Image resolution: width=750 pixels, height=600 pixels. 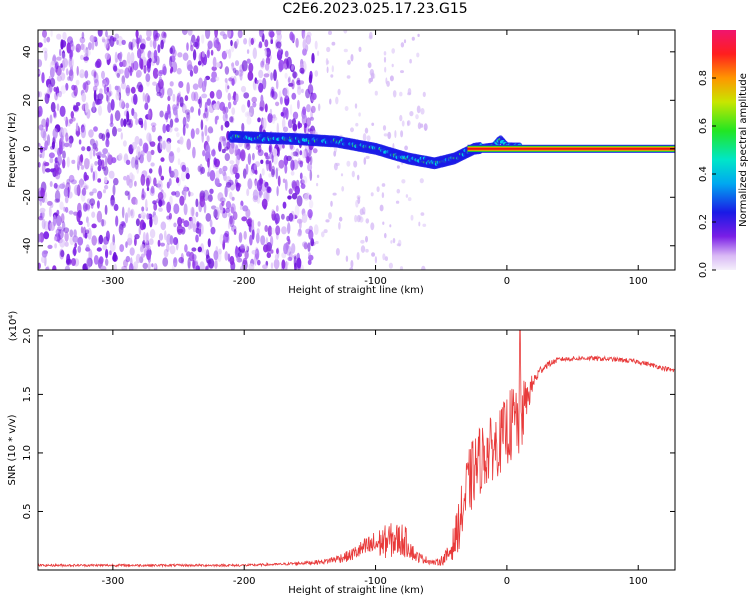 What do you see at coordinates (571, 148) in the screenshot?
I see `carrier-band-core` at bounding box center [571, 148].